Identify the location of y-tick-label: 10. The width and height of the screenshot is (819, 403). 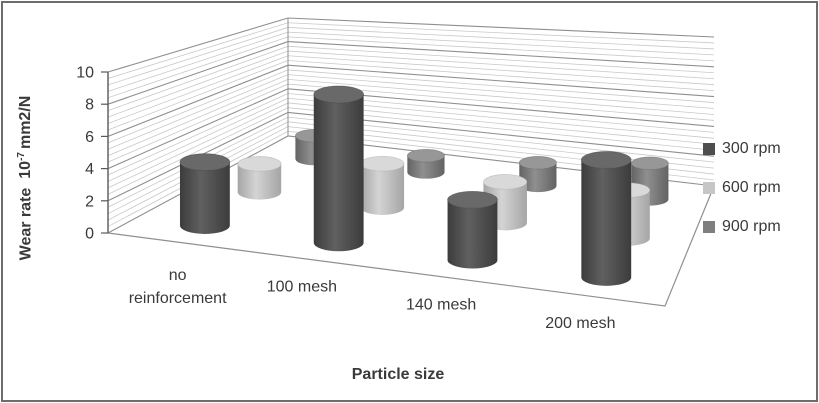
(85, 73).